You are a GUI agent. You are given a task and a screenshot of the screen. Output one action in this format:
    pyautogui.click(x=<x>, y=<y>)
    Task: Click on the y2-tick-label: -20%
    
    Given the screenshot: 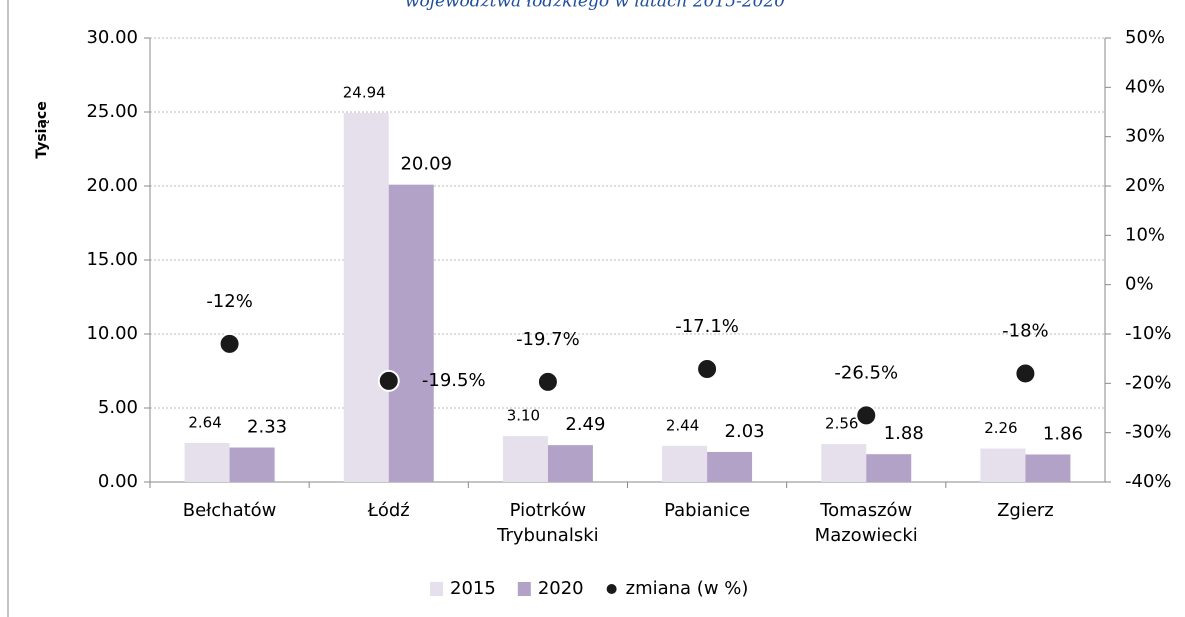 What is the action you would take?
    pyautogui.click(x=1148, y=382)
    